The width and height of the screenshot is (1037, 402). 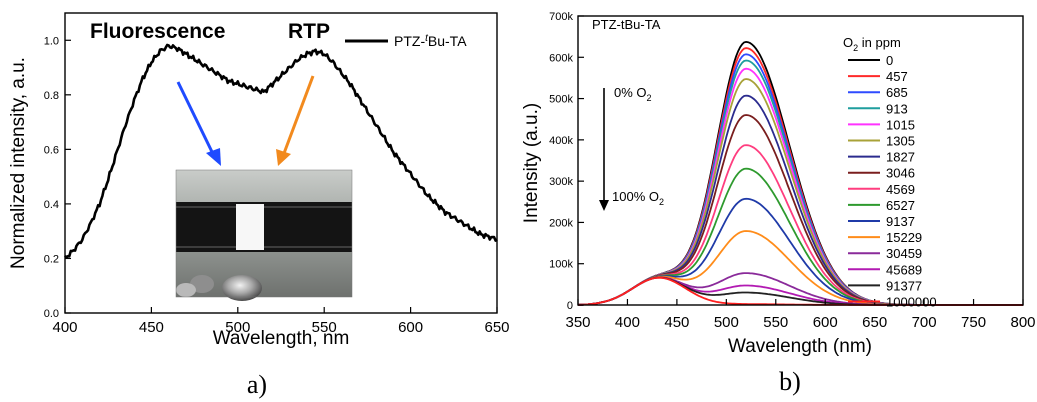 What do you see at coordinates (561, 100) in the screenshot?
I see `panel-b-y-tick-label: 500k` at bounding box center [561, 100].